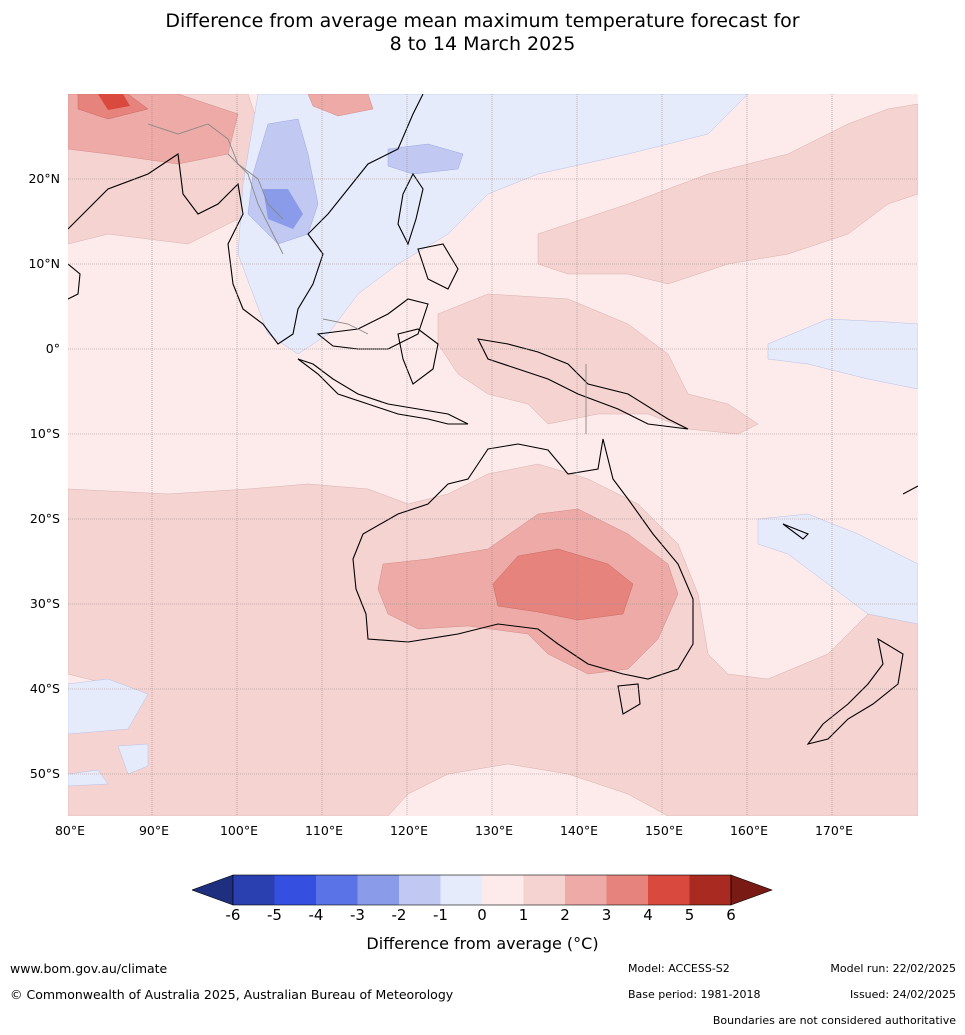 The height and width of the screenshot is (1035, 965). Describe the element at coordinates (482, 943) in the screenshot. I see `colorbar-label: Difference from average (°C)` at that location.